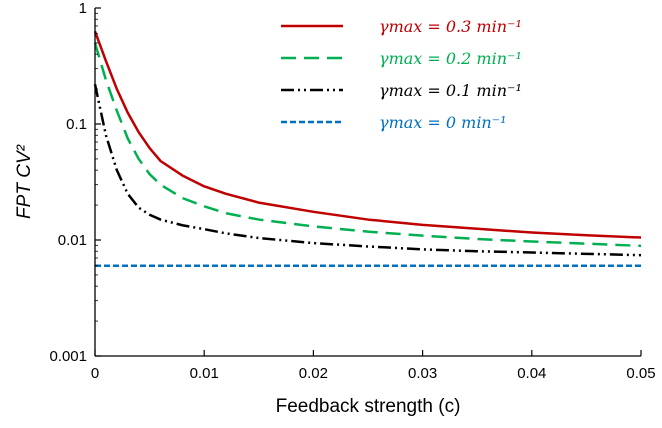 The width and height of the screenshot is (662, 428). What do you see at coordinates (450, 90) in the screenshot?
I see `legend-label-2: γmax = 0.1 min⁻¹` at bounding box center [450, 90].